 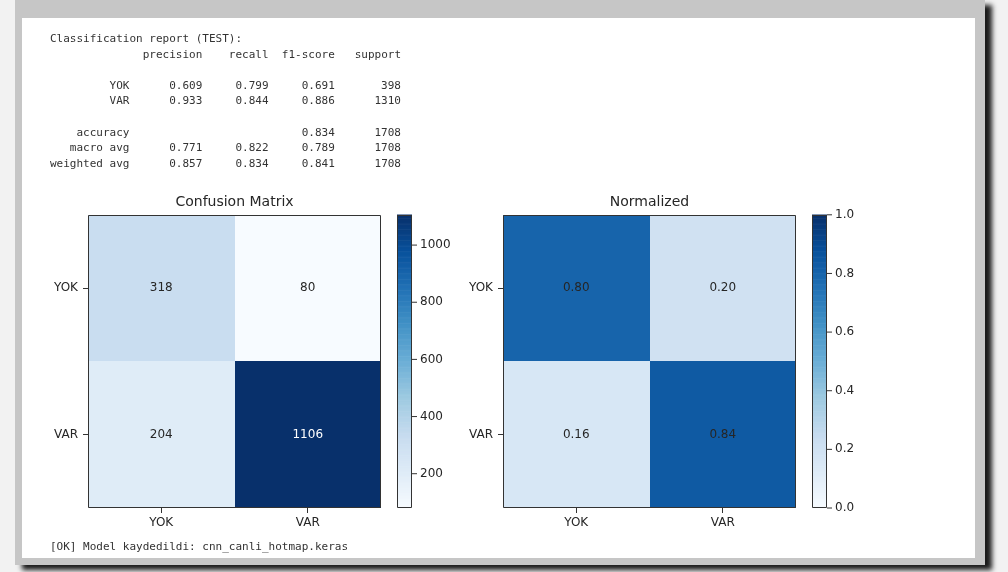 I want to click on data-label: 1106, so click(x=308, y=433).